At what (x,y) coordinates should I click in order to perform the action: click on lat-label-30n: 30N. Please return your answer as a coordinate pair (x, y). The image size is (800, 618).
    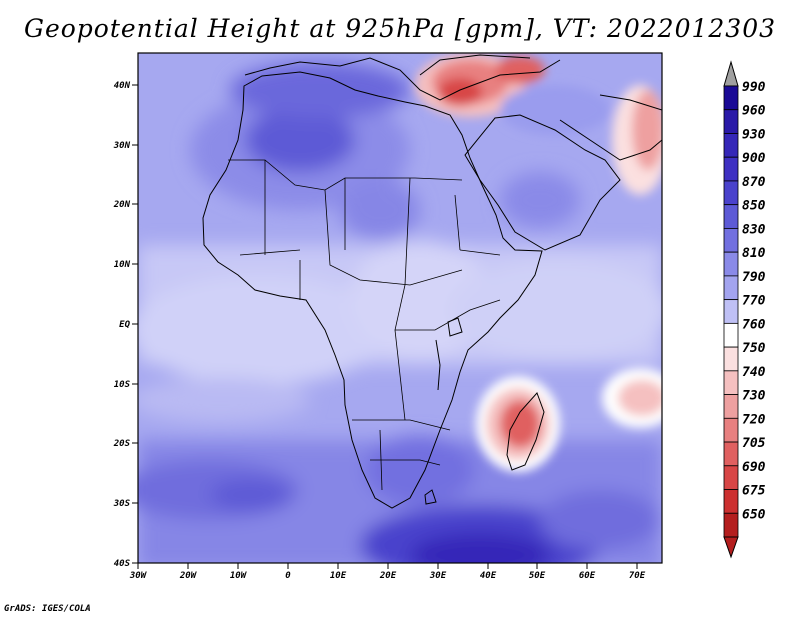
    Looking at the image, I should click on (122, 146).